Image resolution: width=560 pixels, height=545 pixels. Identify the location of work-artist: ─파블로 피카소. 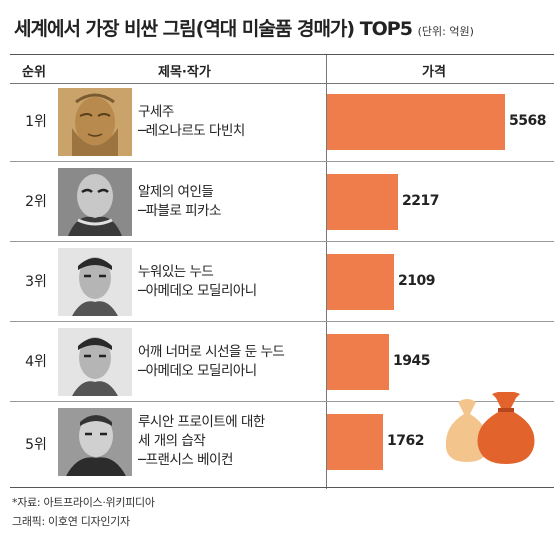
(179, 211).